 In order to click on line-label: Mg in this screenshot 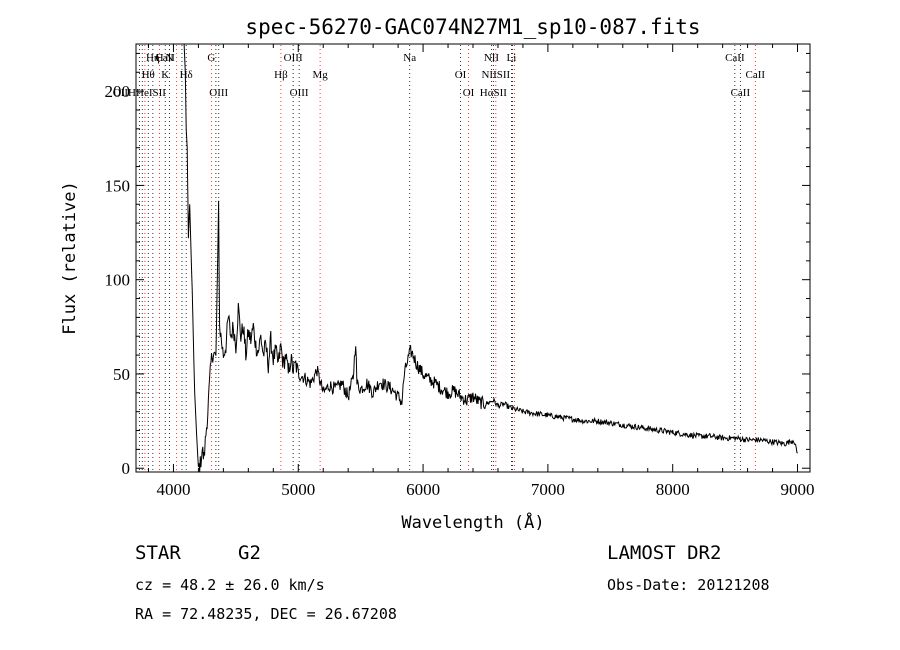, I will do `click(320, 75)`.